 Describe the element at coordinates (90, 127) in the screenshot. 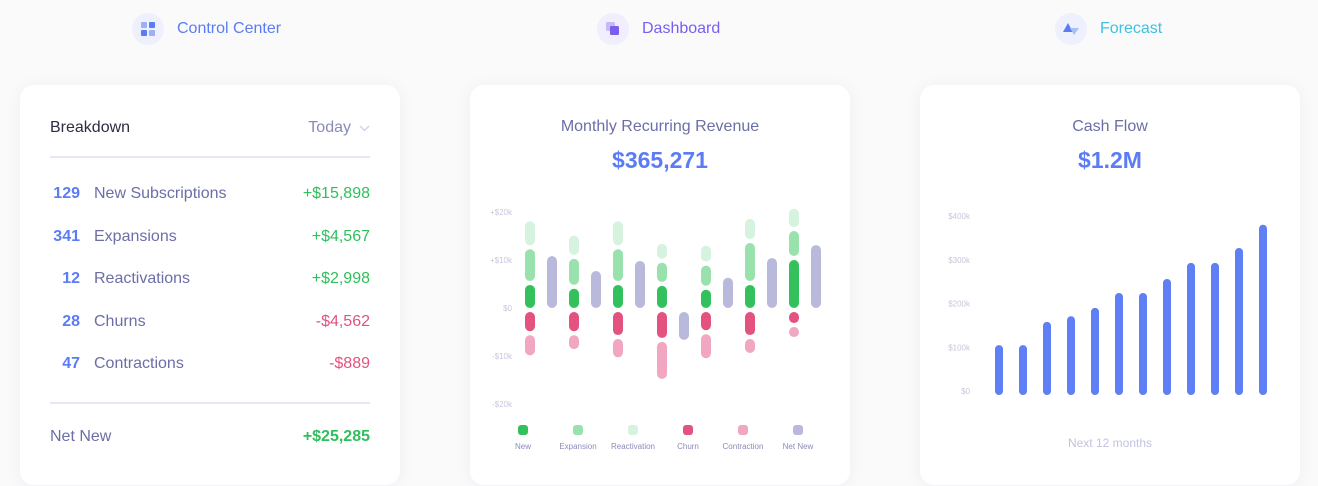

I see `breakdown-title: Breakdown` at that location.